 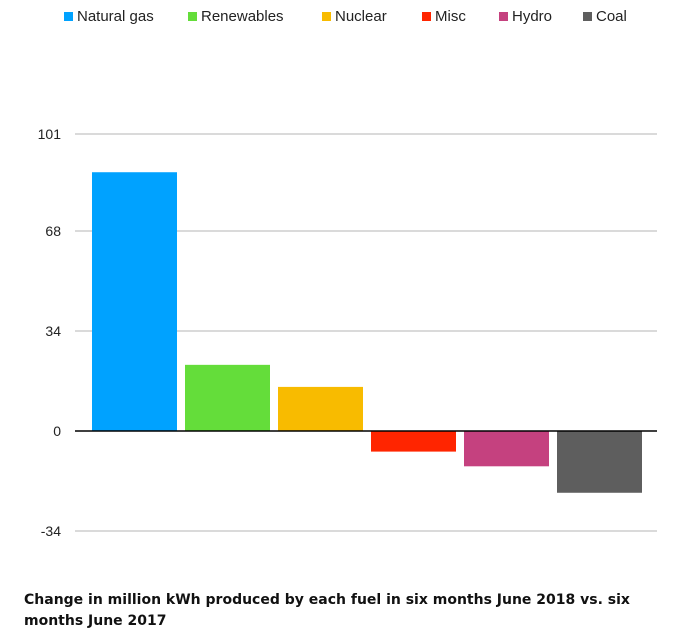 What do you see at coordinates (450, 16) in the screenshot?
I see `legend-label: Misc` at bounding box center [450, 16].